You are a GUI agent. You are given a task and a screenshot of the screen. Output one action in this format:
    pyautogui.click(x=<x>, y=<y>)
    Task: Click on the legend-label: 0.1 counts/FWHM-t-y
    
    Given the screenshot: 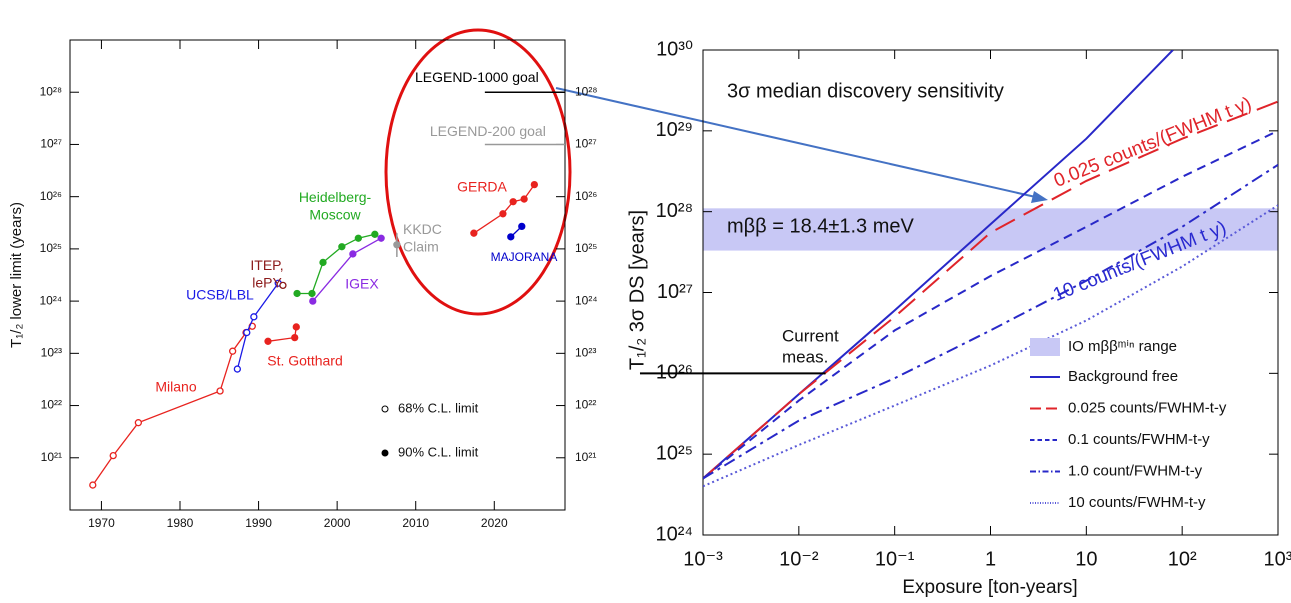 What is the action you would take?
    pyautogui.click(x=1139, y=439)
    